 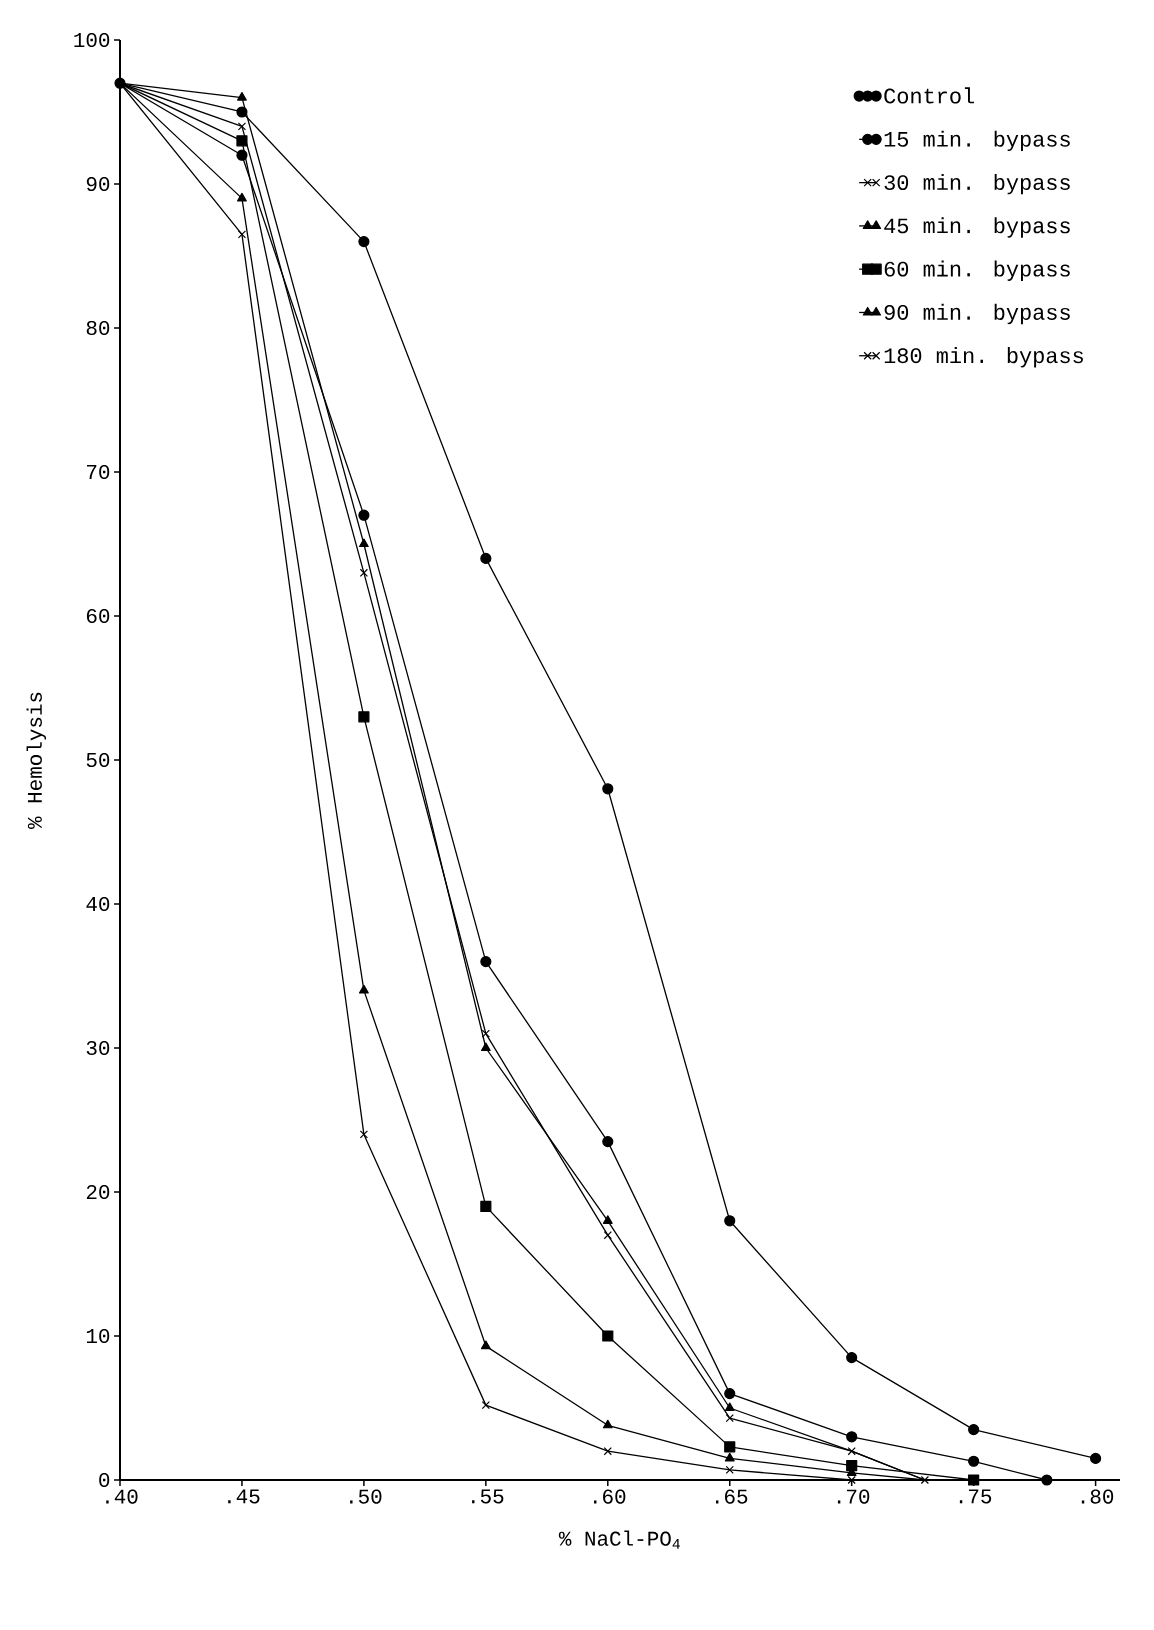 What do you see at coordinates (853, 1496) in the screenshot?
I see `x-tick-label: .70` at bounding box center [853, 1496].